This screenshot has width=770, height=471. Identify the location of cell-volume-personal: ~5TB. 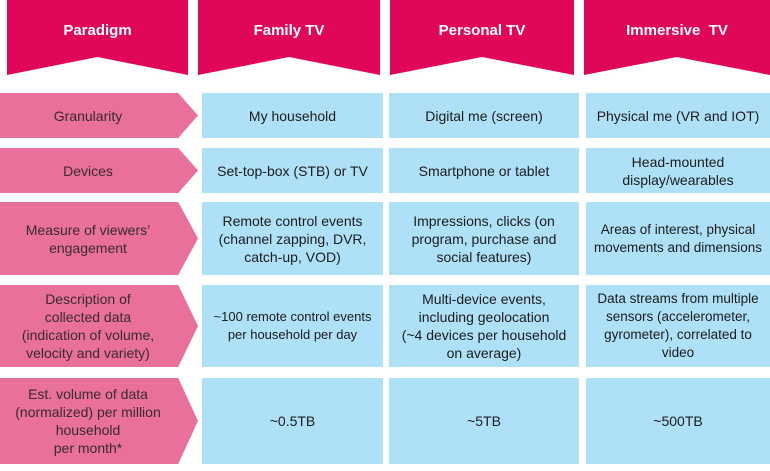
(484, 421).